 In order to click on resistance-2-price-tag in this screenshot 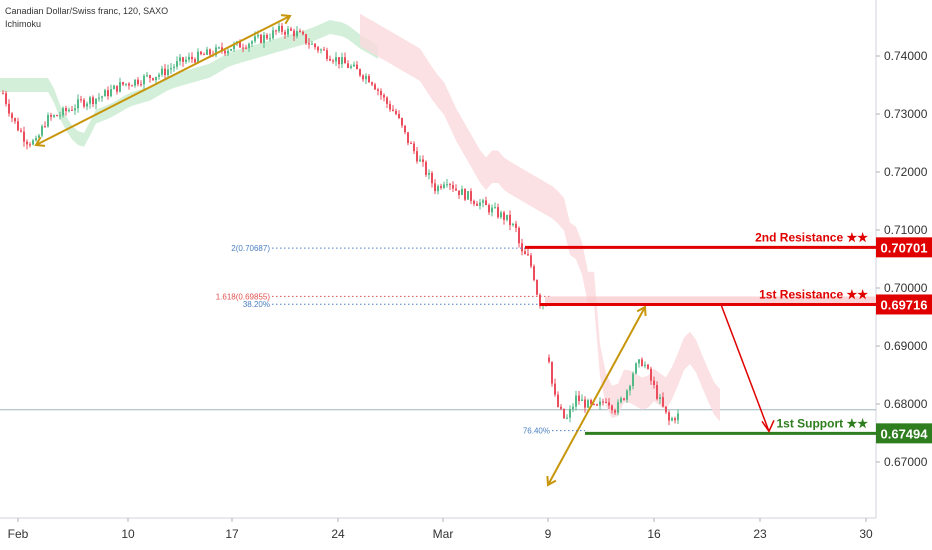, I will do `click(904, 247)`.